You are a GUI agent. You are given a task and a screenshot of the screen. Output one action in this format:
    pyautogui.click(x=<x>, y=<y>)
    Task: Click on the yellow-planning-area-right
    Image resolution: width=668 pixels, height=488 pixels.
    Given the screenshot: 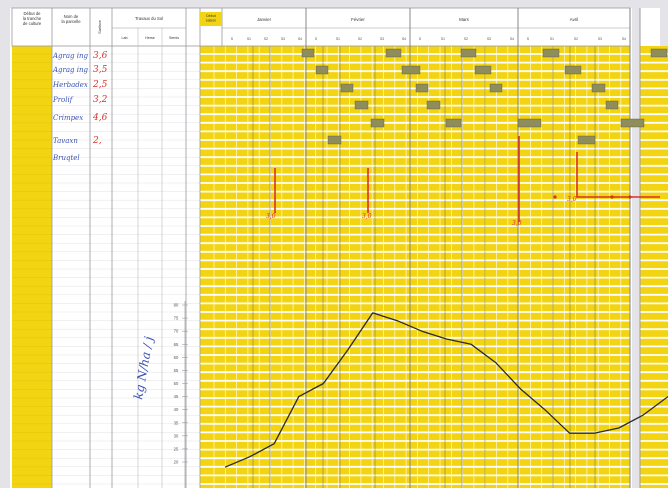 What is the action you would take?
    pyautogui.click(x=654, y=267)
    